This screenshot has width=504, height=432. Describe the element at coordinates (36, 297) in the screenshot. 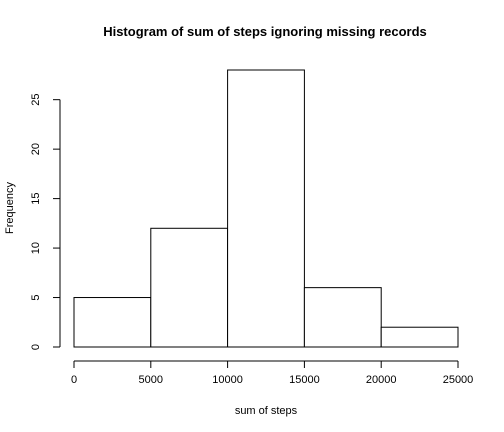

I see `y-tick-label: 5` at that location.